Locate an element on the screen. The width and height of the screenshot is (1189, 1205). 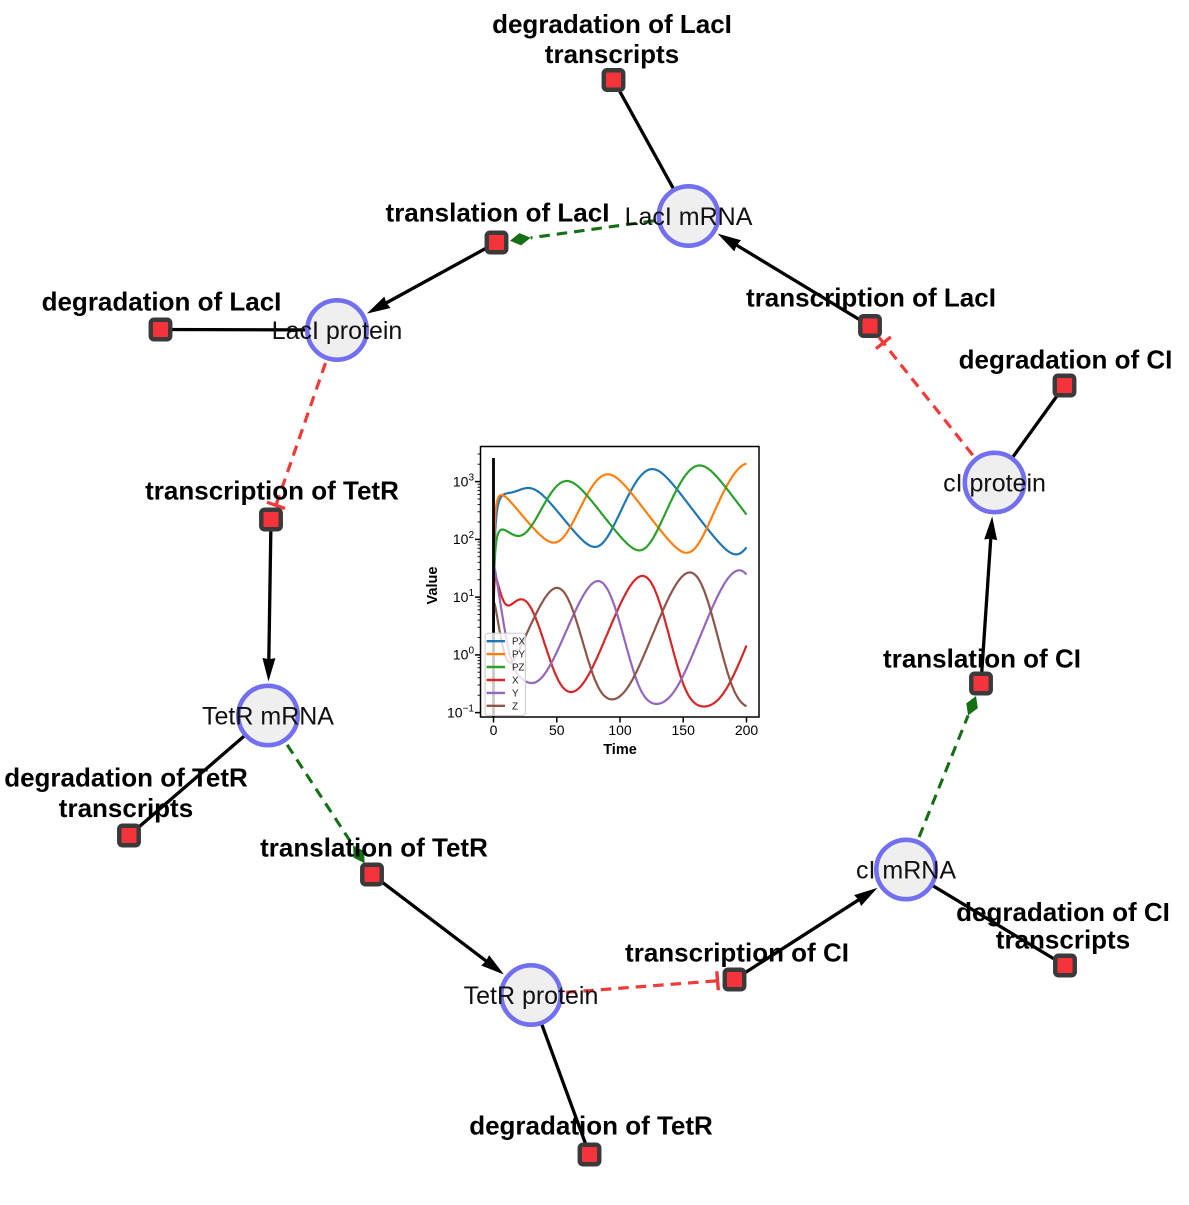
svg-text: cI protein is located at coordinates (994, 484).